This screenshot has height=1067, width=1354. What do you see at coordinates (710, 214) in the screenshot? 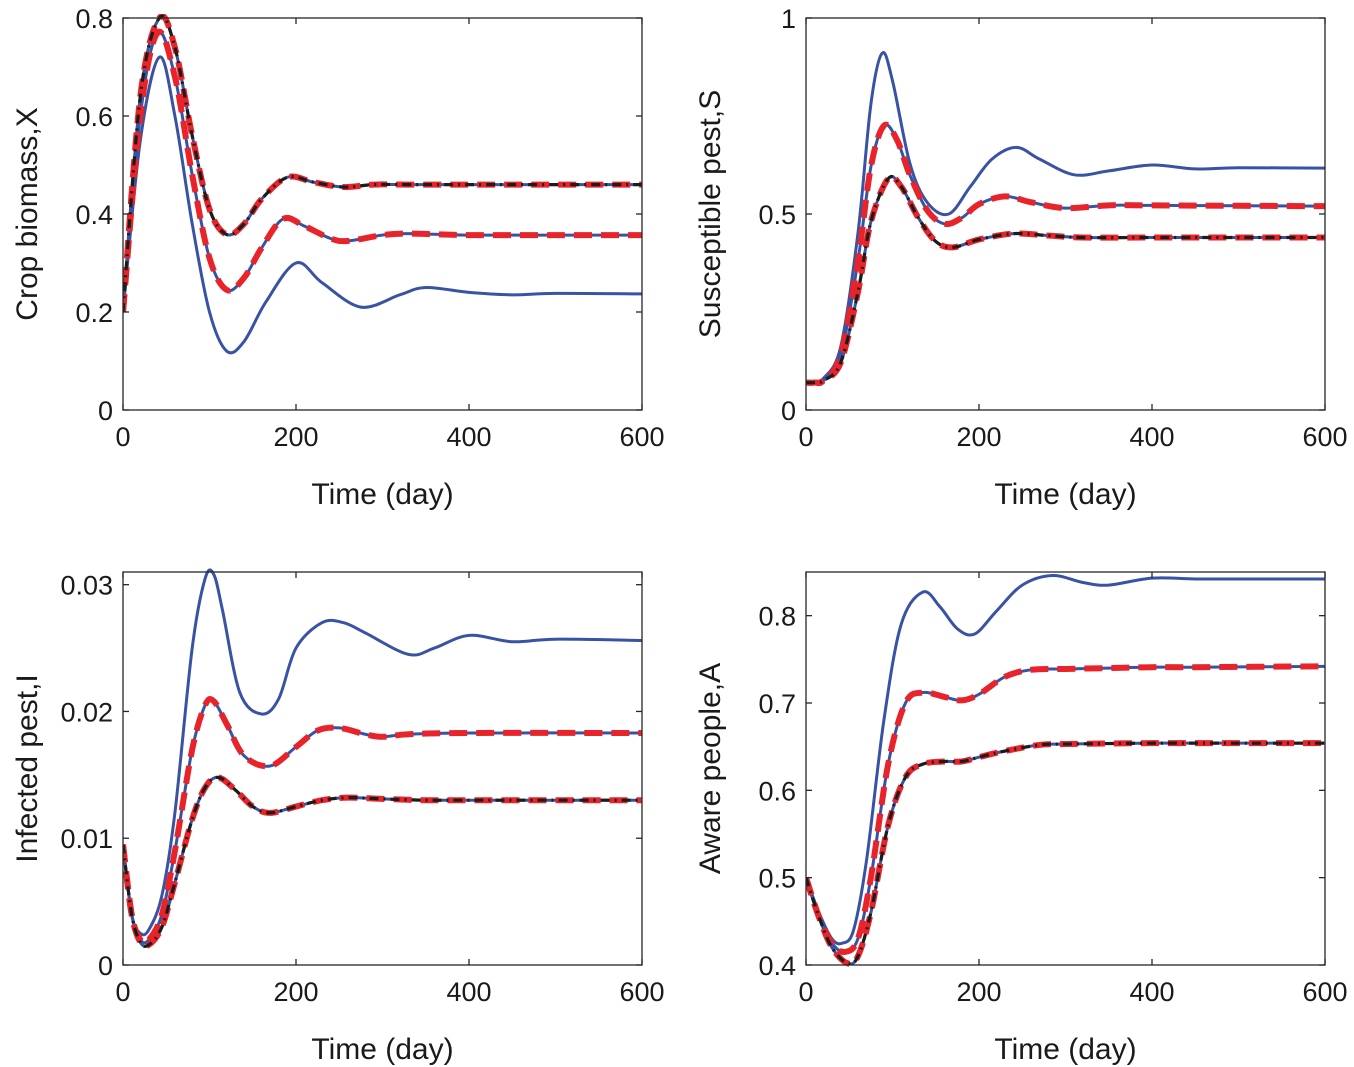
I see `y-axis-label: Susceptible pest,S` at bounding box center [710, 214].